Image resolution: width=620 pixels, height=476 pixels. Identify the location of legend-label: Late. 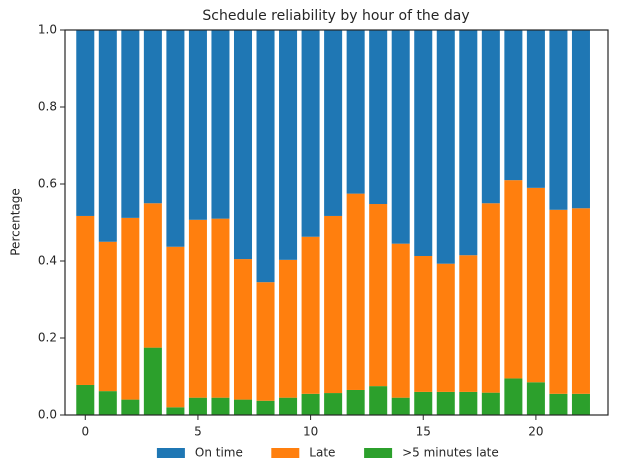
(322, 453).